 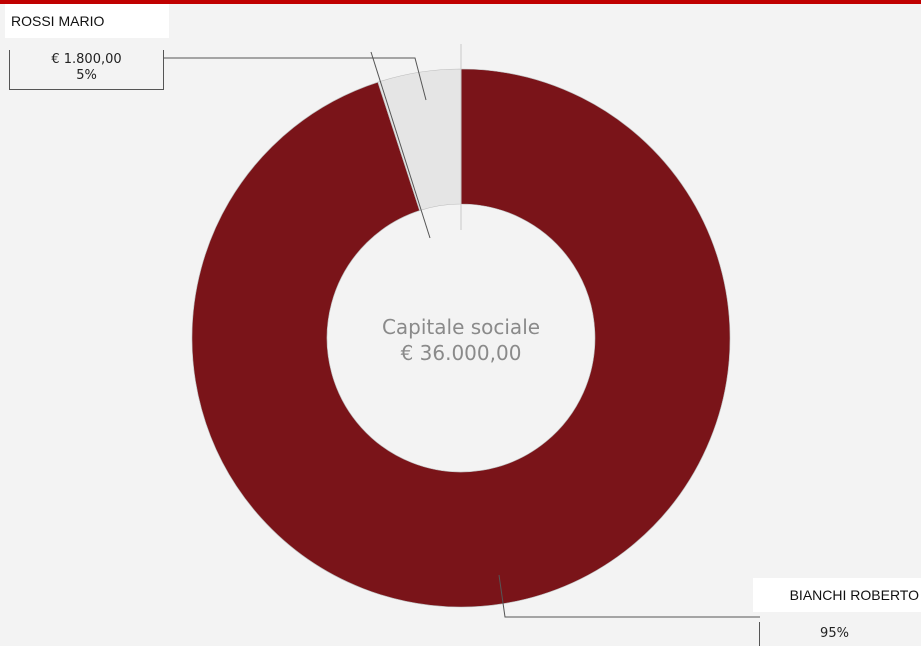 I want to click on center-title: Capitale sociale, so click(x=461, y=327).